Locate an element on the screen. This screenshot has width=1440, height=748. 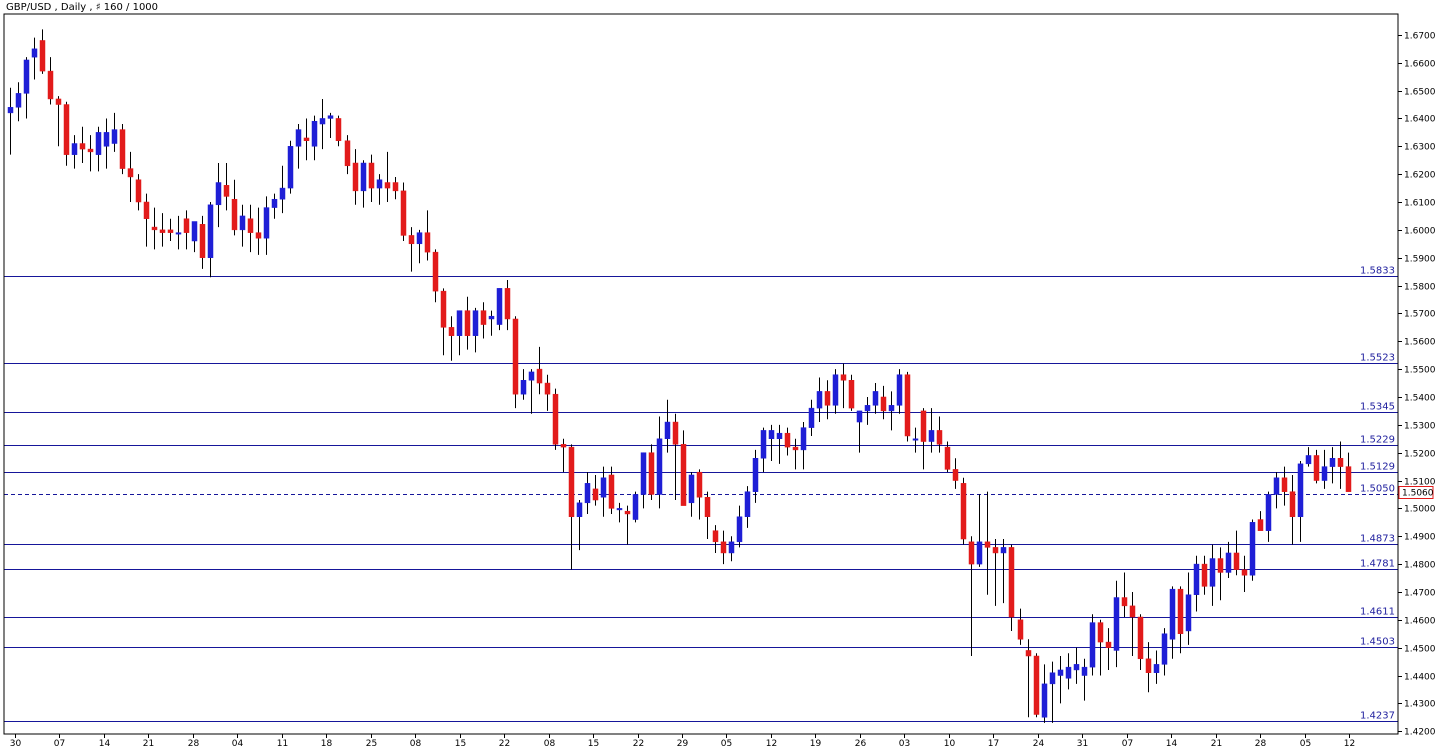
x-tick-label: 21 is located at coordinates (1216, 743).